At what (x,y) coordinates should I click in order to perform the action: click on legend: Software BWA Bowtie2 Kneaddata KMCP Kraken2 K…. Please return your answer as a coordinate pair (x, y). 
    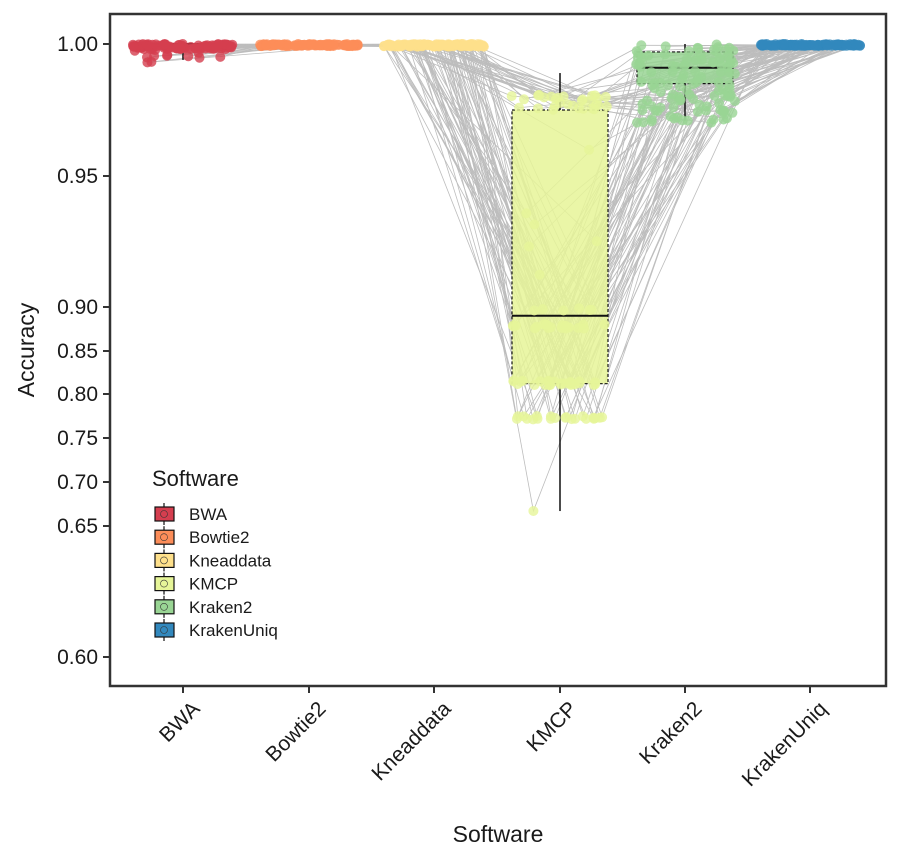
    Looking at the image, I should click on (215, 553).